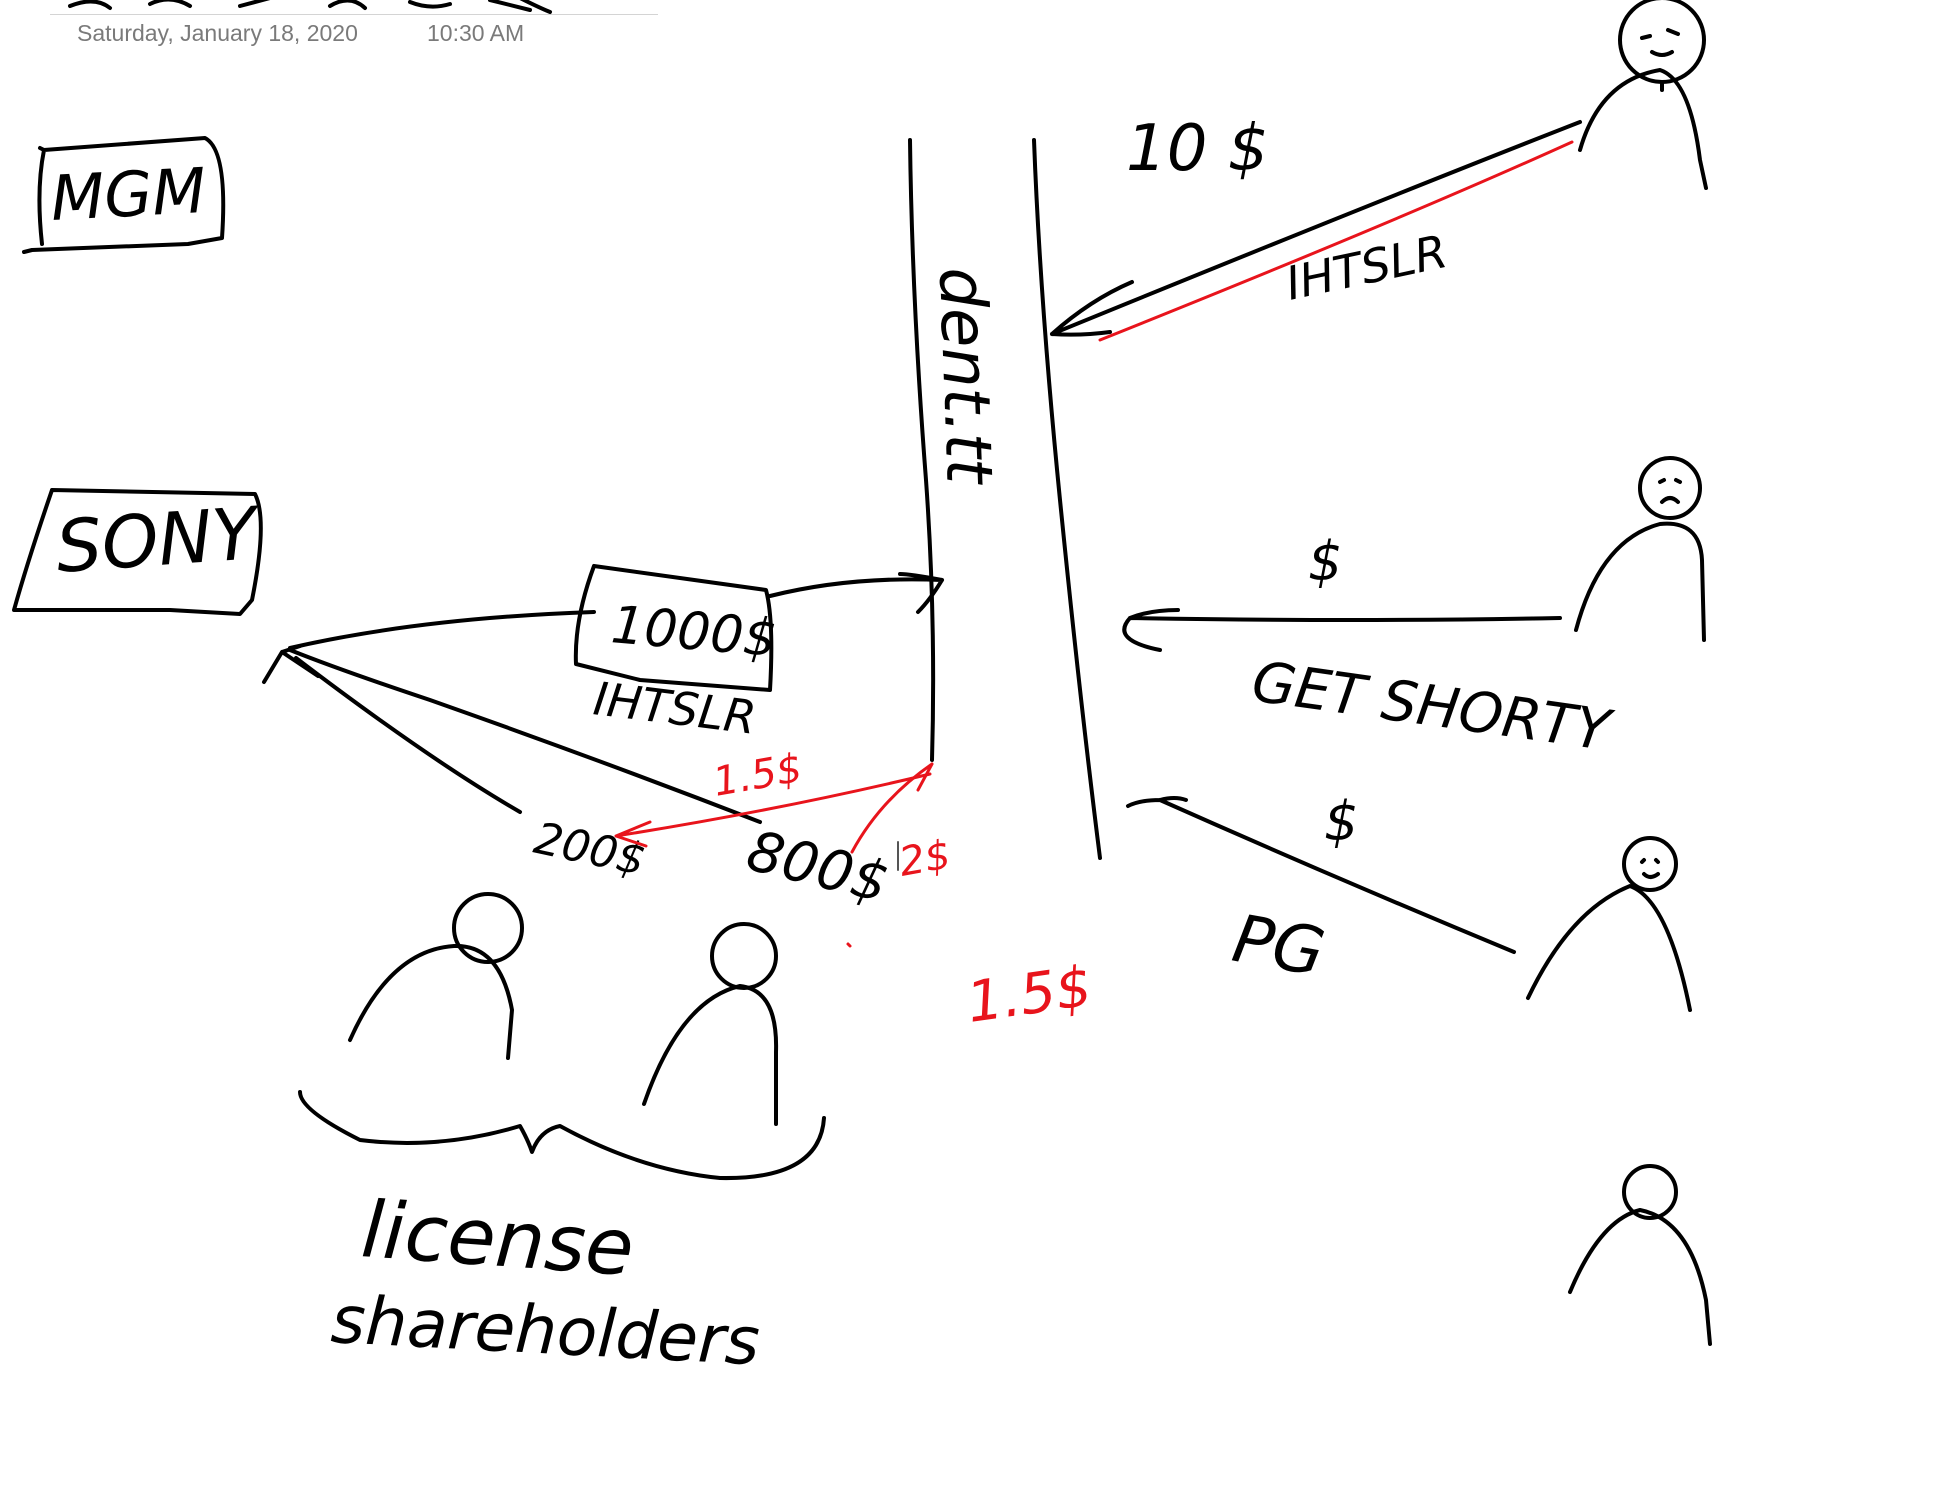 Image resolution: width=1953 pixels, height=1496 pixels. Describe the element at coordinates (922, 450) in the screenshot. I see `pipe-left-line` at that location.